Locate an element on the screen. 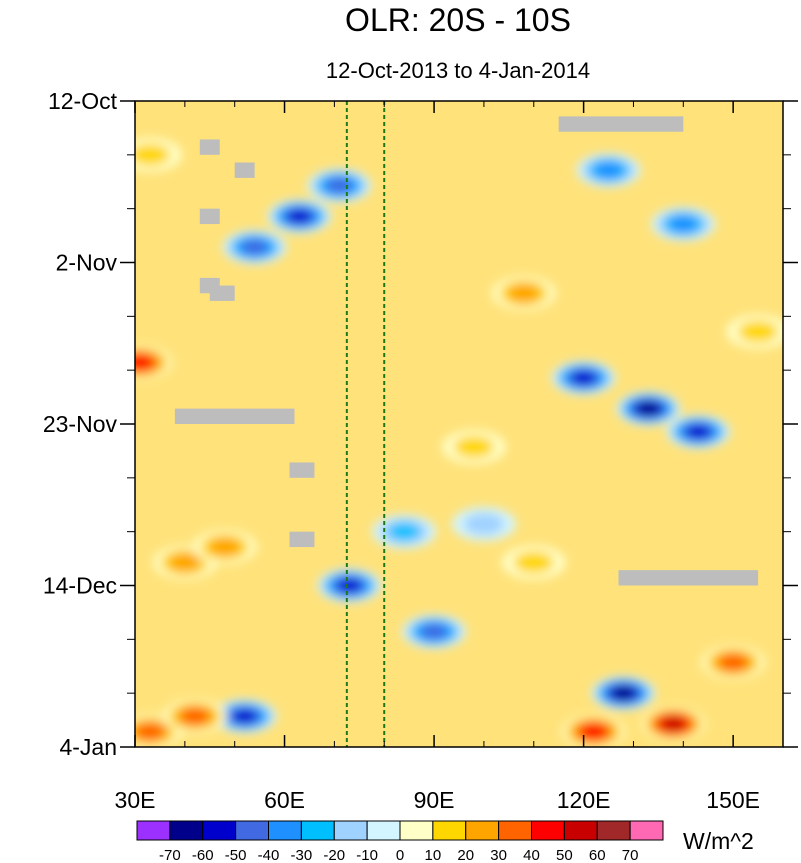  colorbar-label: -40 is located at coordinates (269, 855).